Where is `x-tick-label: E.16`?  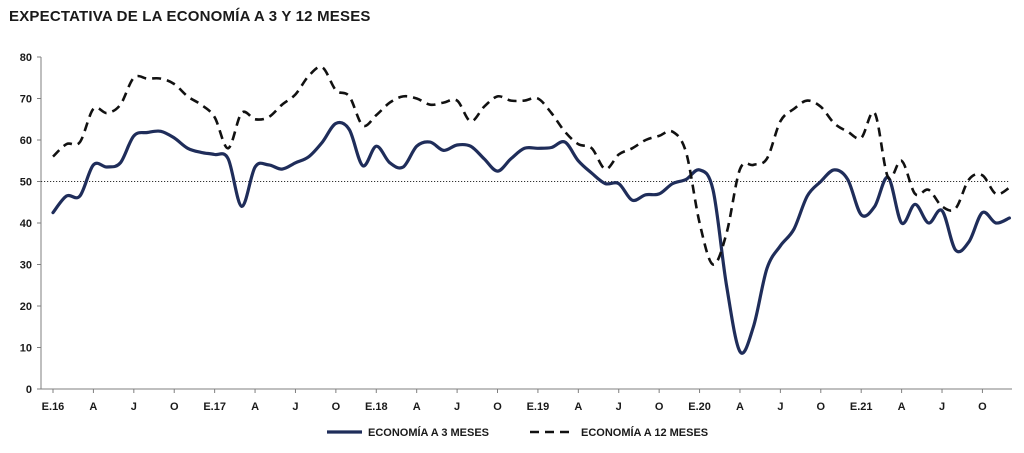
x-tick-label: E.16 is located at coordinates (53, 407).